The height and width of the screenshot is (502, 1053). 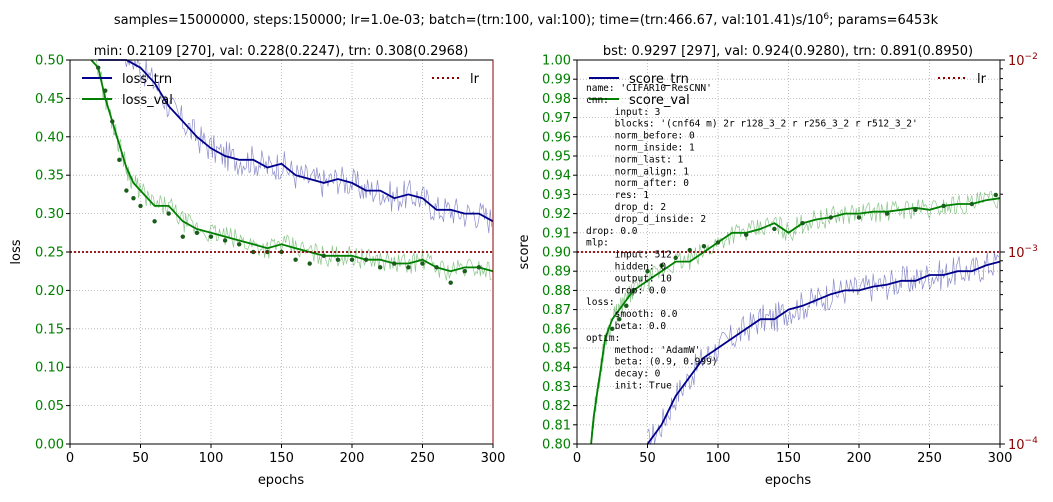 I want to click on legend-val-label: loss_val, so click(x=147, y=100).